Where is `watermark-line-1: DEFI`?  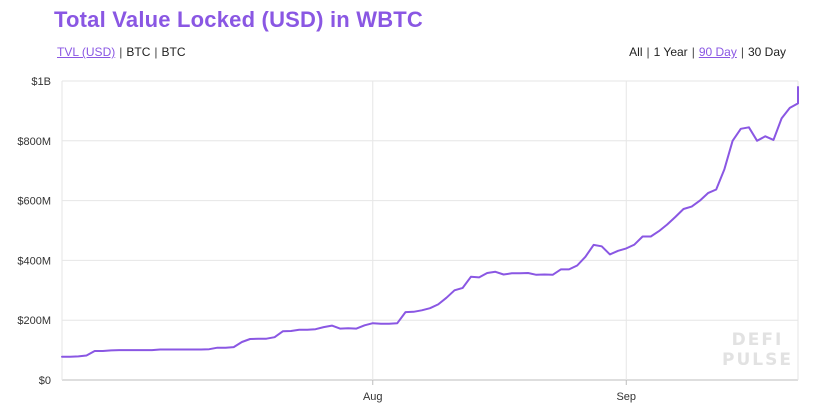 watermark-line-1: DEFI is located at coordinates (757, 340).